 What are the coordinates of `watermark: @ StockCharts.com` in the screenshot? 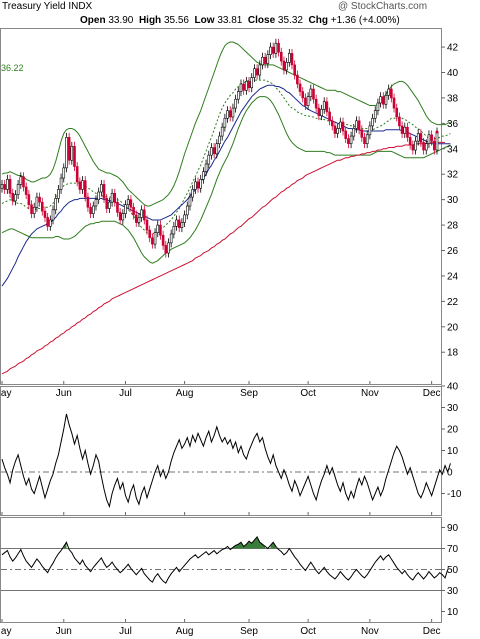 It's located at (383, 6).